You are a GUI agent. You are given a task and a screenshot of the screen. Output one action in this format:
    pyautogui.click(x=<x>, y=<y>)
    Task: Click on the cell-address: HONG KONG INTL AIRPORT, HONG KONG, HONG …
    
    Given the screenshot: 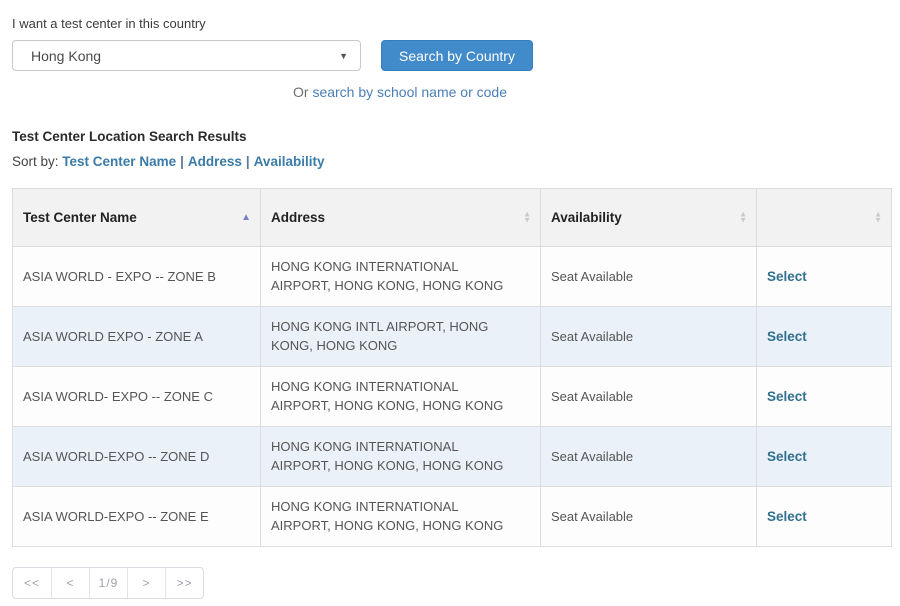 What is the action you would take?
    pyautogui.click(x=400, y=336)
    